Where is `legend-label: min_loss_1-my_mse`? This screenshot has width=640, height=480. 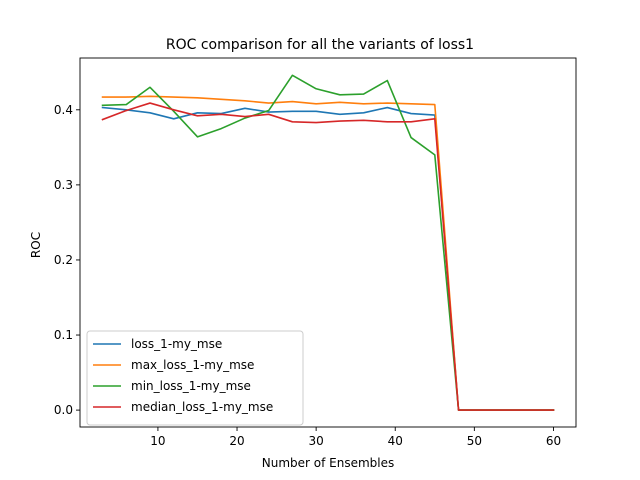 legend-label: min_loss_1-my_mse is located at coordinates (191, 386).